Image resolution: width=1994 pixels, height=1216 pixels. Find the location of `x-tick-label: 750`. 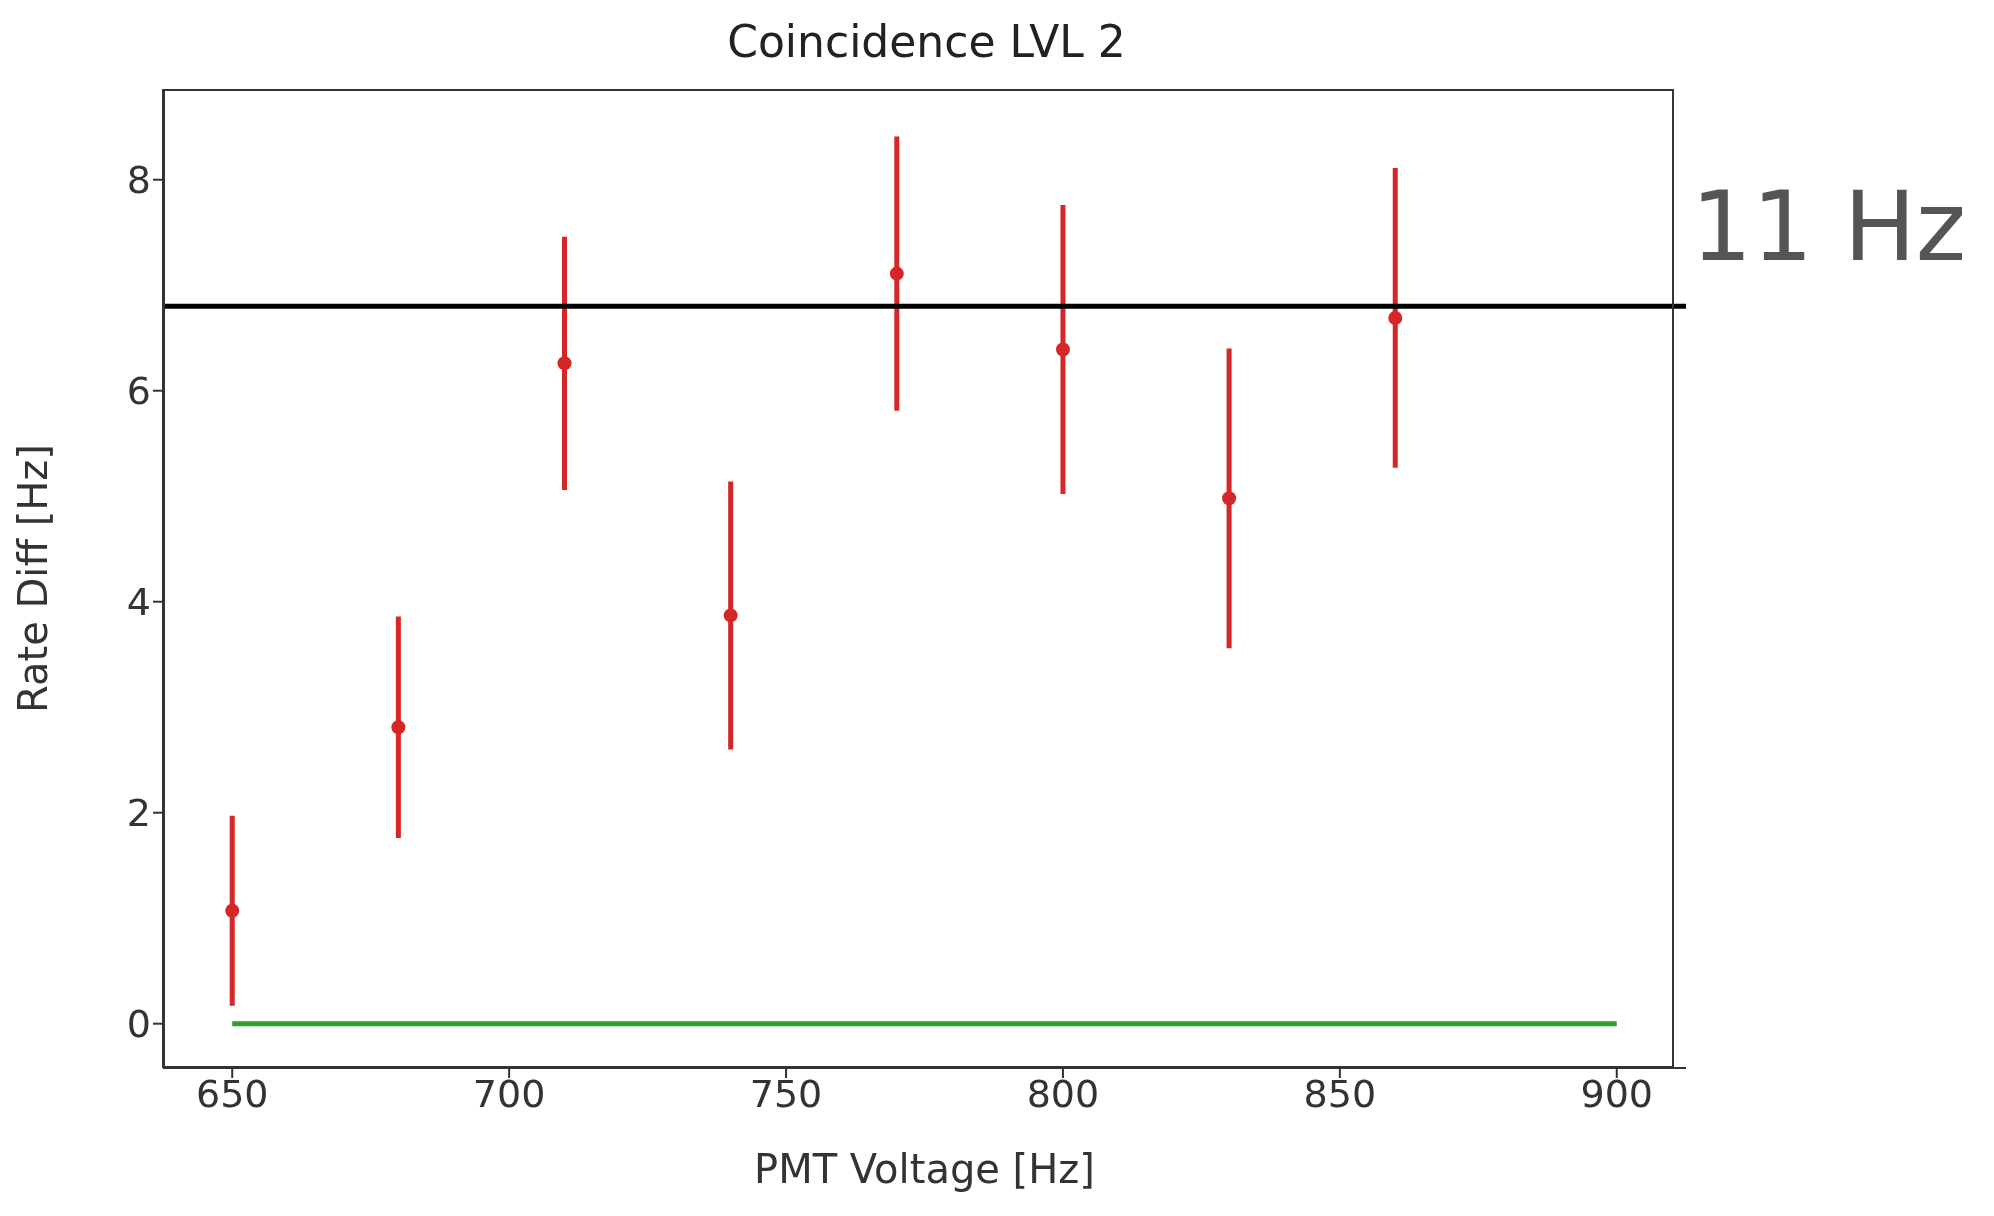

x-tick-label: 750 is located at coordinates (786, 1093).